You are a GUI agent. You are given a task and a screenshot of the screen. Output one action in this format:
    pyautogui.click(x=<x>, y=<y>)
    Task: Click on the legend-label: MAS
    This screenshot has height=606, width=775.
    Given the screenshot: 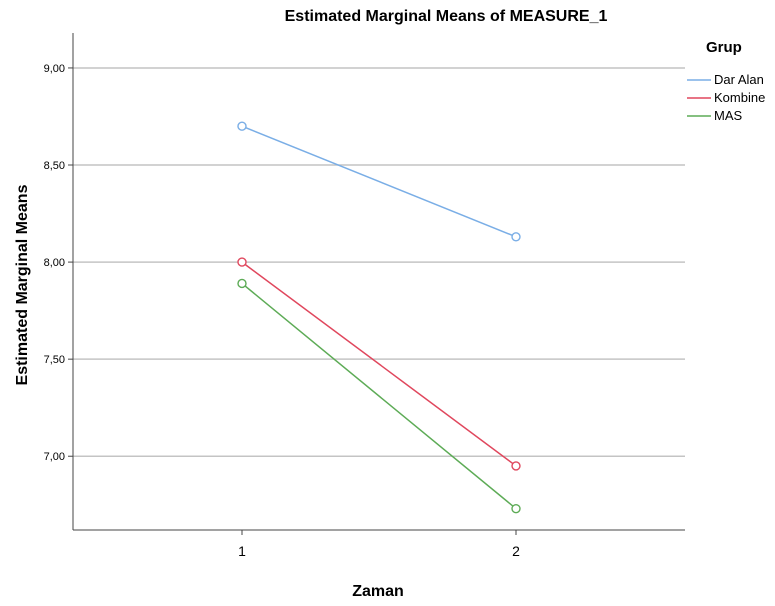 What is the action you would take?
    pyautogui.click(x=728, y=115)
    